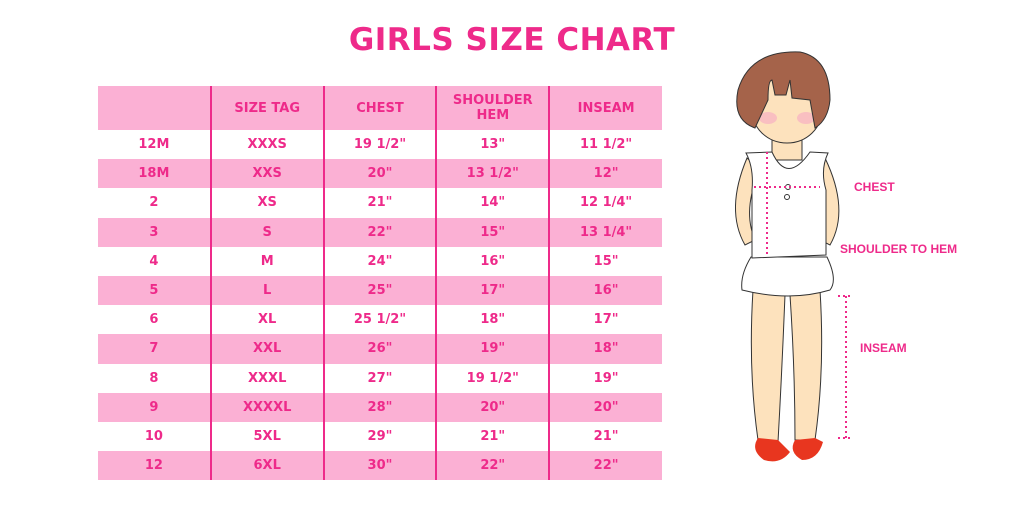 Image resolution: width=1024 pixels, height=512 pixels. I want to click on inseam-label: INSEAM, so click(883, 348).